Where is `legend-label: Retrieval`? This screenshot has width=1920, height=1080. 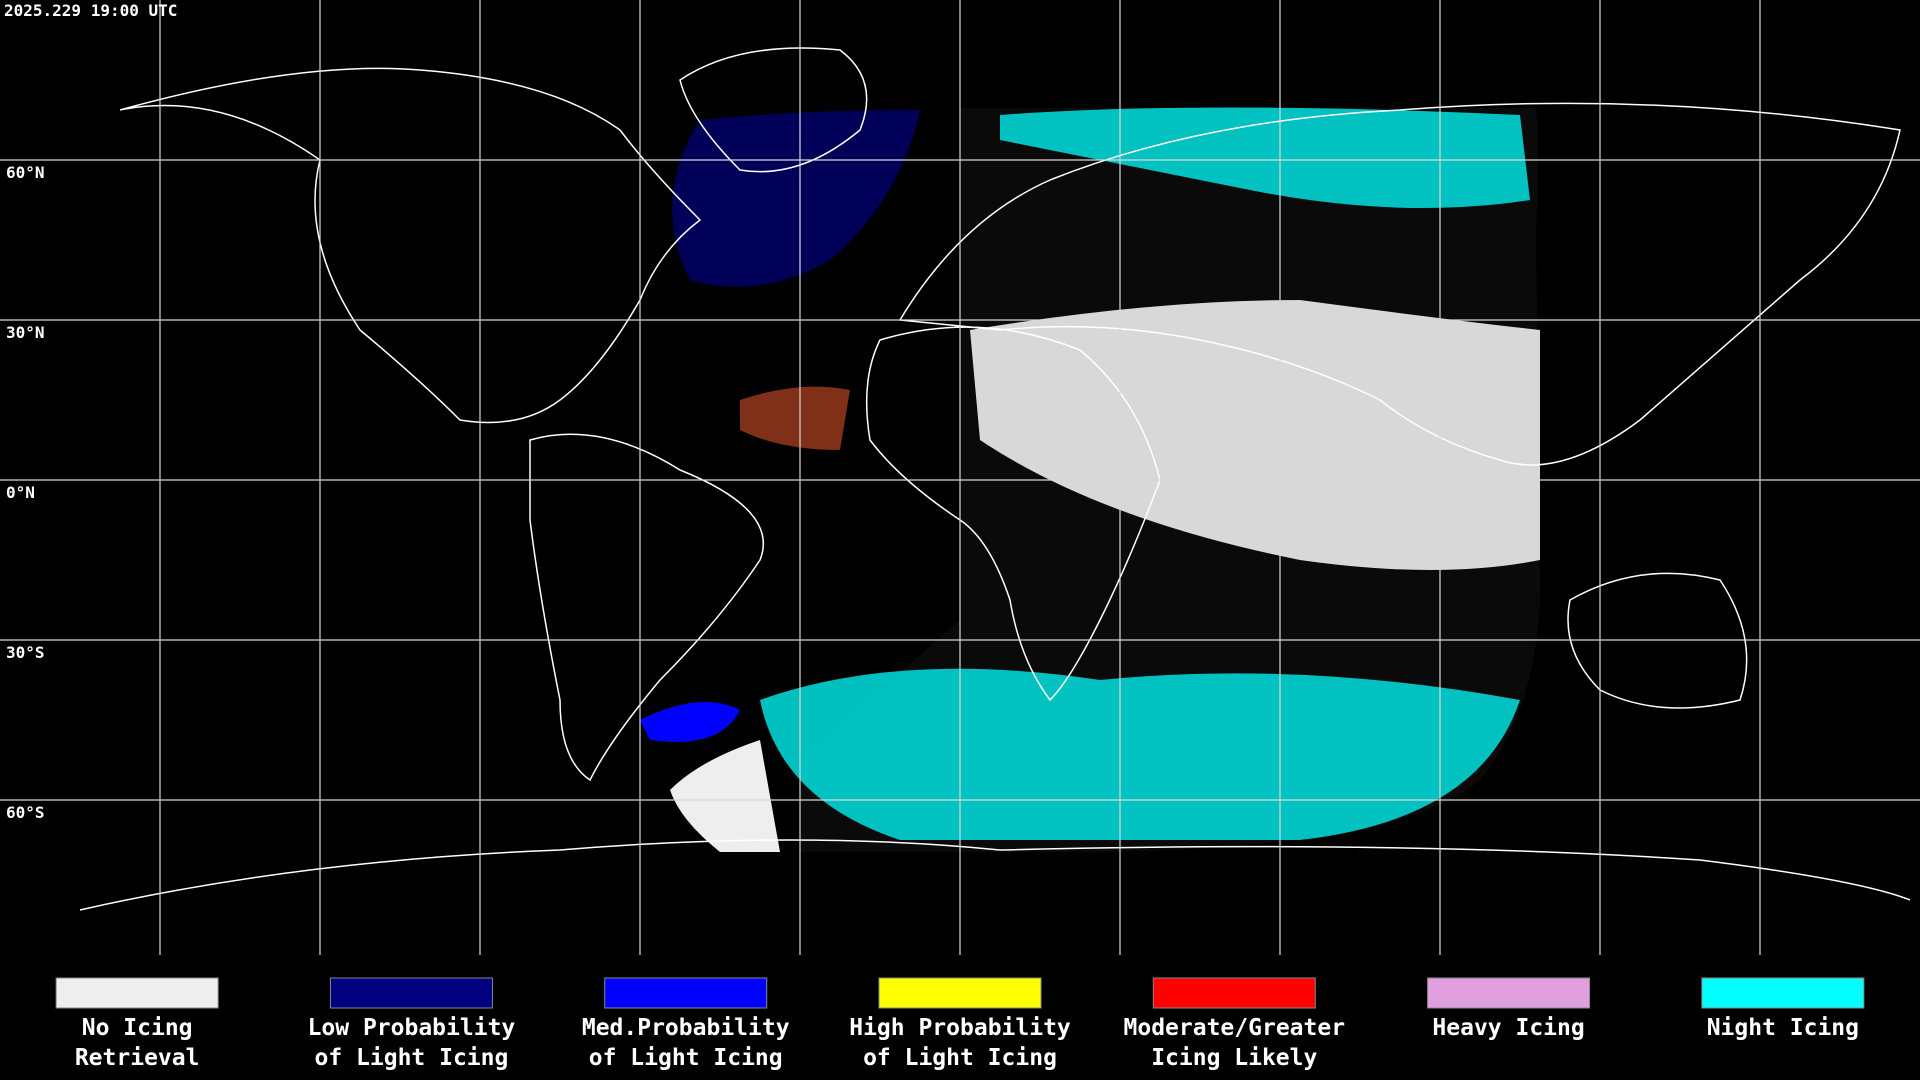 legend-label: Retrieval is located at coordinates (137, 1058).